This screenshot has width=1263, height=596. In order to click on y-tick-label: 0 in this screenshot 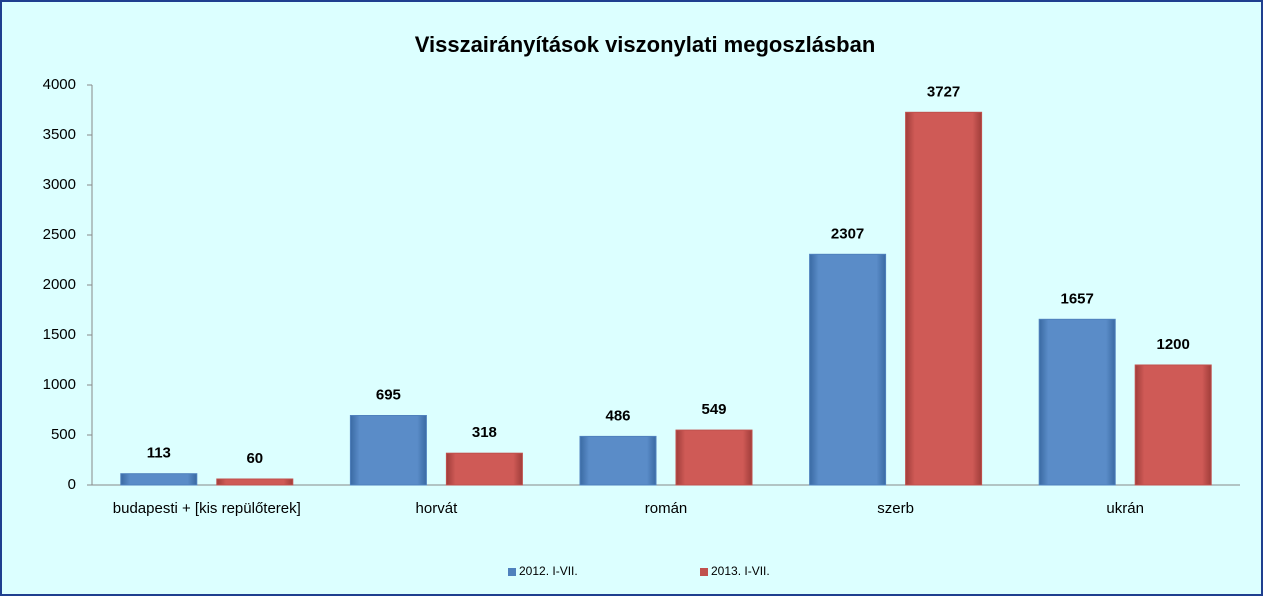, I will do `click(72, 484)`.